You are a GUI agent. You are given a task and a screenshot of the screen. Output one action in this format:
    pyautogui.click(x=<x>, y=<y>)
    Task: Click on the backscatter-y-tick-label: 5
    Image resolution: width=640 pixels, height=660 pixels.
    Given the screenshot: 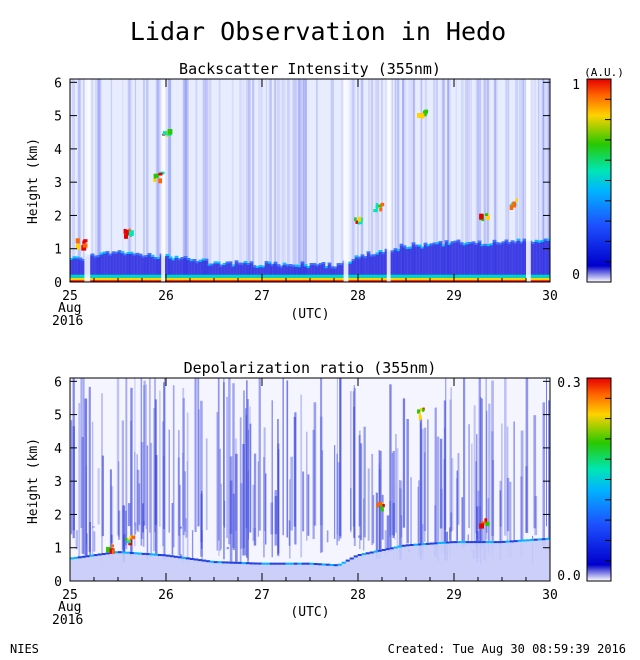 What is the action you would take?
    pyautogui.click(x=58, y=117)
    